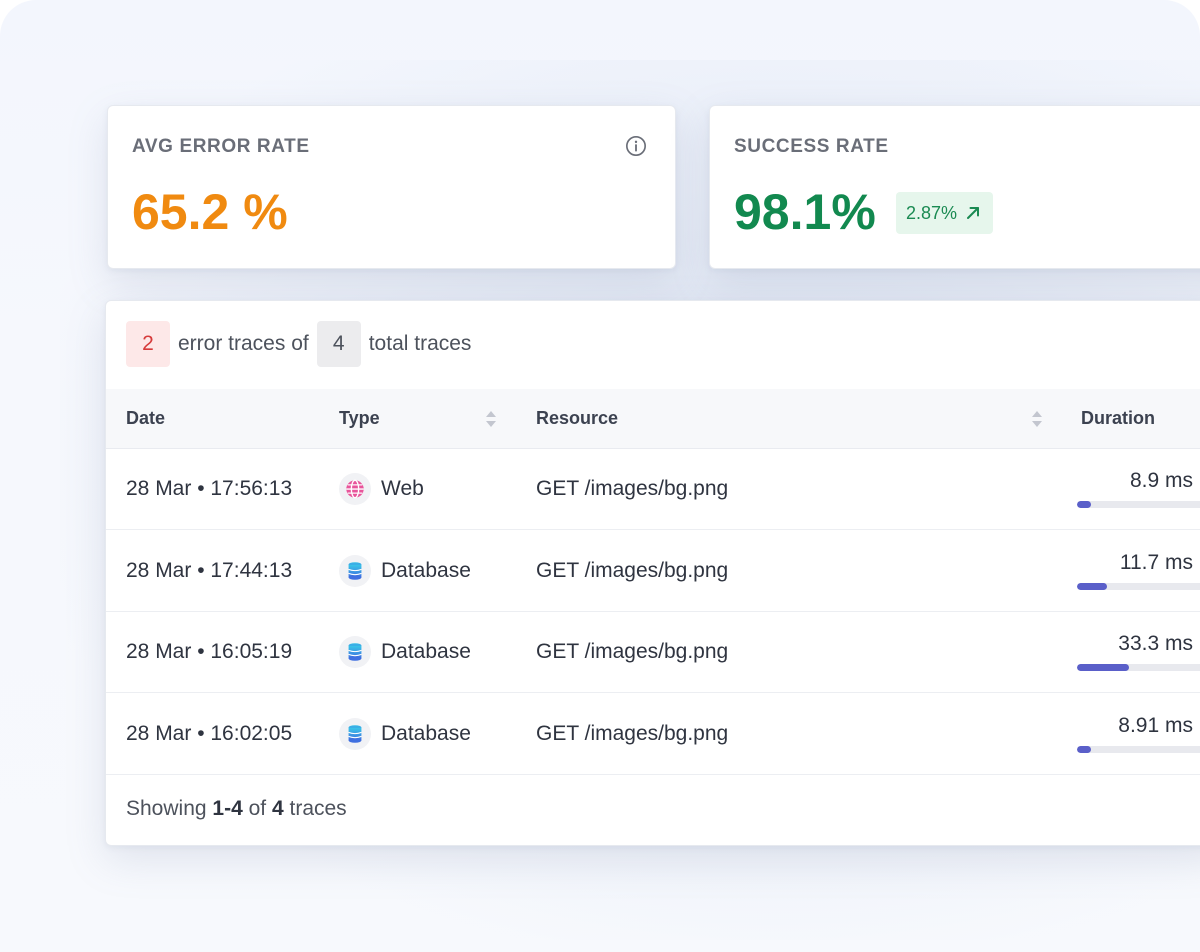  Describe the element at coordinates (146, 418) in the screenshot. I see `column-header-date: Date` at that location.